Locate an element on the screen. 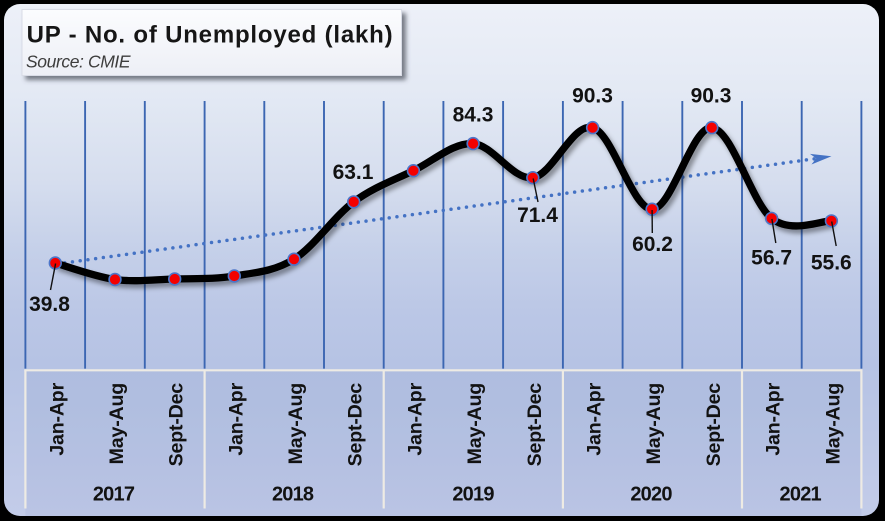 The width and height of the screenshot is (885, 521). svg-text: 56.7 is located at coordinates (771, 258).